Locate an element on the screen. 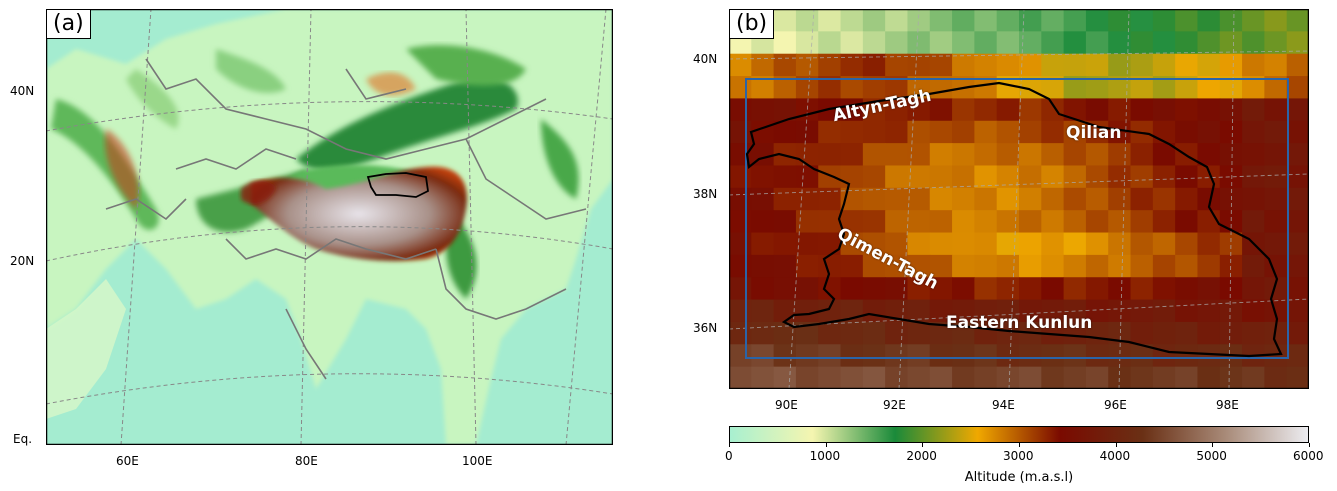 The width and height of the screenshot is (1337, 491). lat-tick-eq-a: Eq. is located at coordinates (23, 439).